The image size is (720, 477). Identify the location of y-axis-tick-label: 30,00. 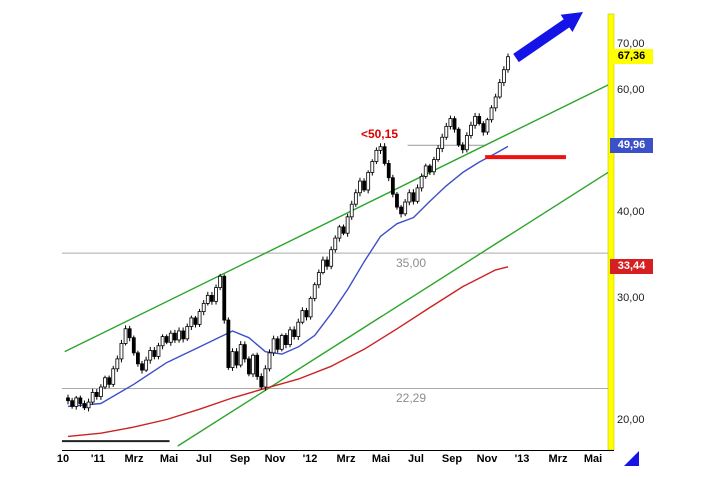
(631, 298).